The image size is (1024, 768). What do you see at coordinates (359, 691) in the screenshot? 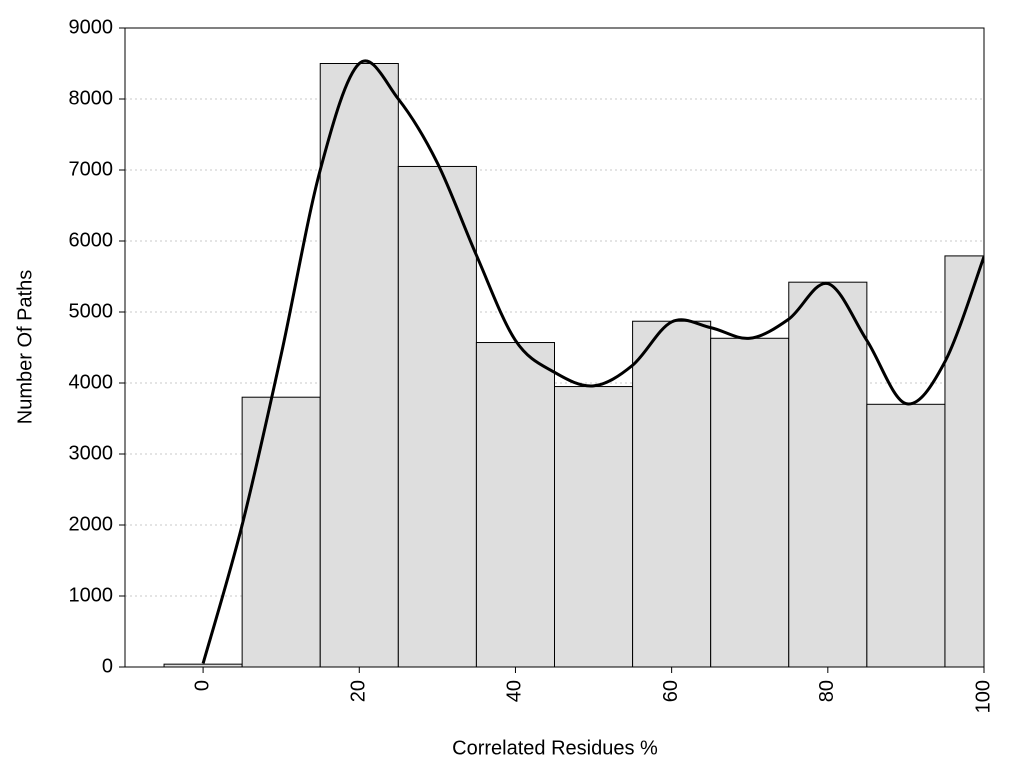
I see `x-tick-label: 20` at bounding box center [359, 691].